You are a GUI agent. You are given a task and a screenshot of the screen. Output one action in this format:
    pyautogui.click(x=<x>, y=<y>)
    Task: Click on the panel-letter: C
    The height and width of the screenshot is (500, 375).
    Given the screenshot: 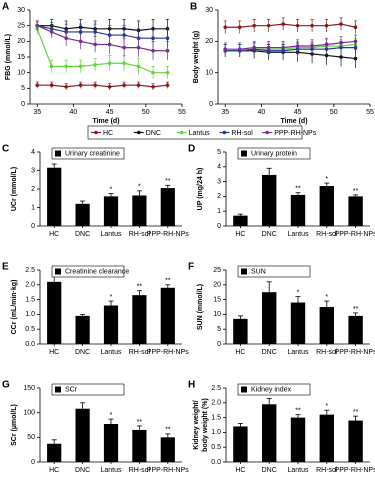 What is the action you would take?
    pyautogui.click(x=5, y=149)
    